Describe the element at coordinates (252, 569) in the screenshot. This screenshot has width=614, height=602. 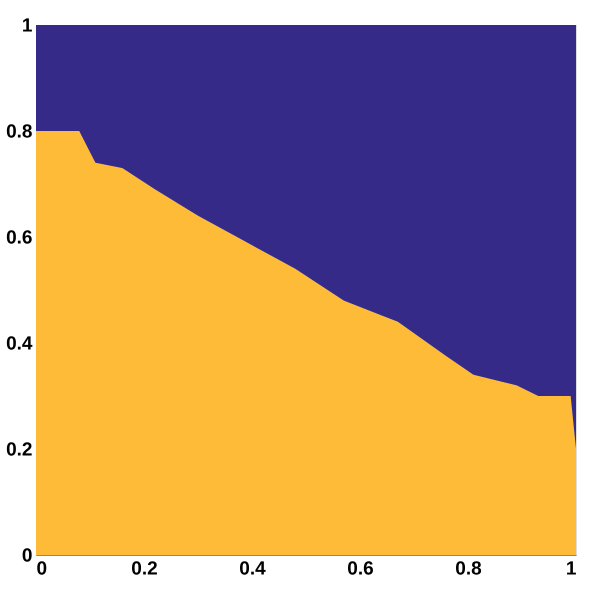
I see `x-tick-label: 0.4` at that location.